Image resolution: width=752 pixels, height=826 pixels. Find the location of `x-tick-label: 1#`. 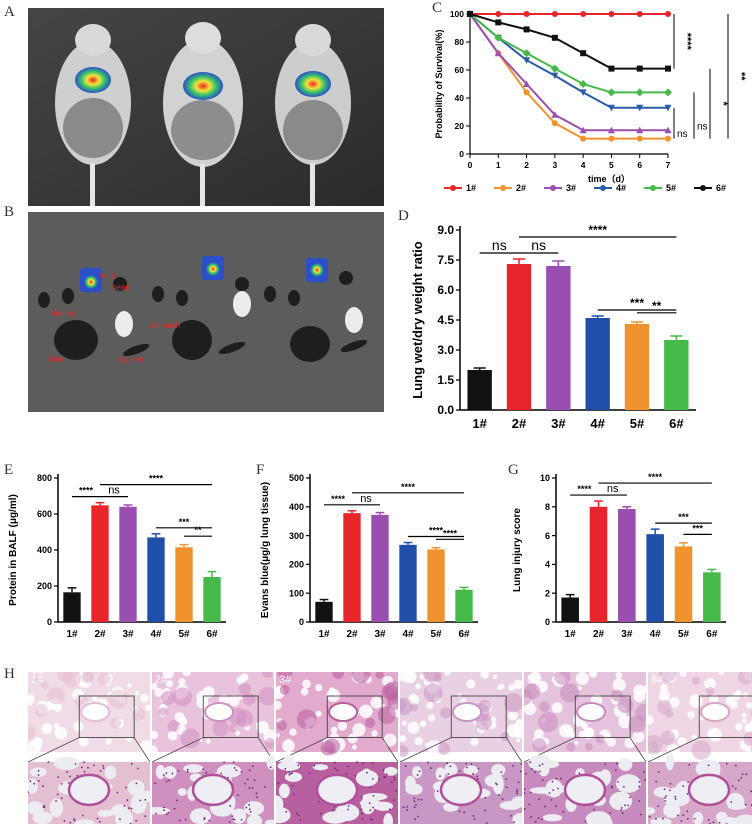

x-tick-label: 1# is located at coordinates (479, 423).